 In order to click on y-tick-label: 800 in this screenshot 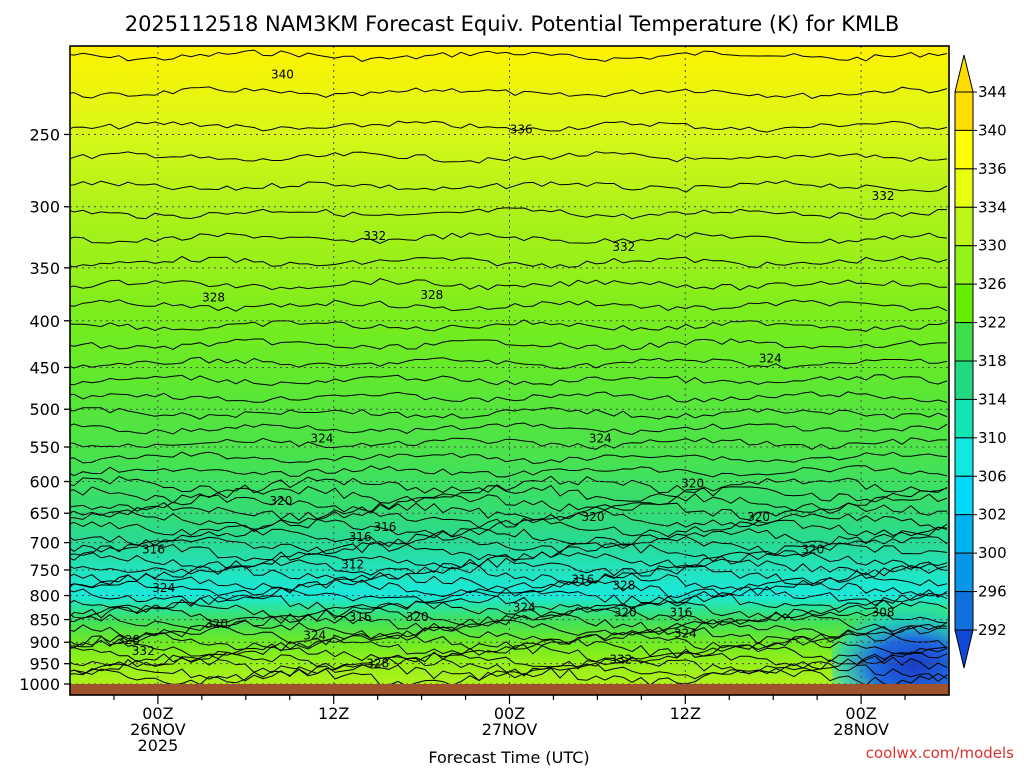, I will do `click(44, 596)`.